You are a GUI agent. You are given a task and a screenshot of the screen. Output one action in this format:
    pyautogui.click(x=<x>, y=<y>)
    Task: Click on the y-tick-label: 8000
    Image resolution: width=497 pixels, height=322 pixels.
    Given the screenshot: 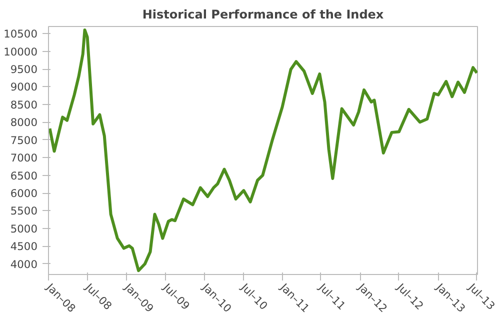 What is the action you would take?
    pyautogui.click(x=24, y=123)
    